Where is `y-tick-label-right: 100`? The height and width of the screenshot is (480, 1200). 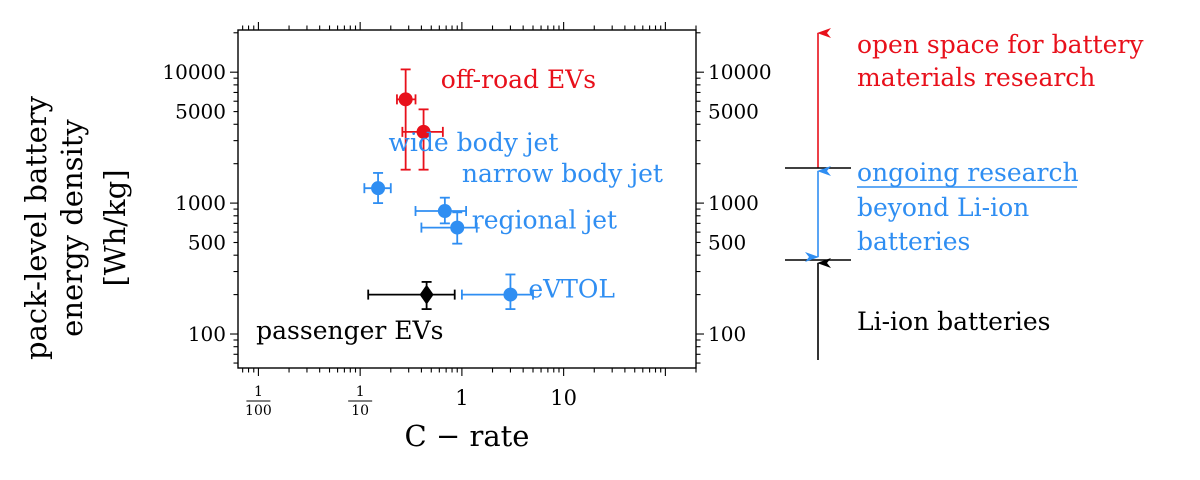 y-tick-label-right: 100 is located at coordinates (727, 334).